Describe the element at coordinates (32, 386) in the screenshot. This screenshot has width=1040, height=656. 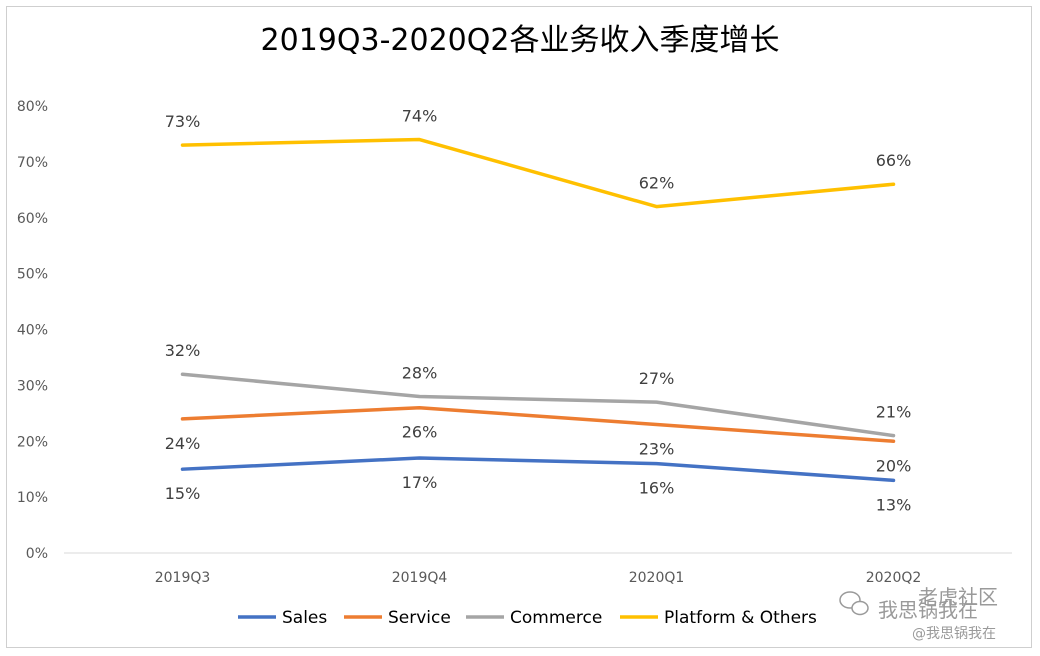
I see `y-tick-label: 30%` at that location.